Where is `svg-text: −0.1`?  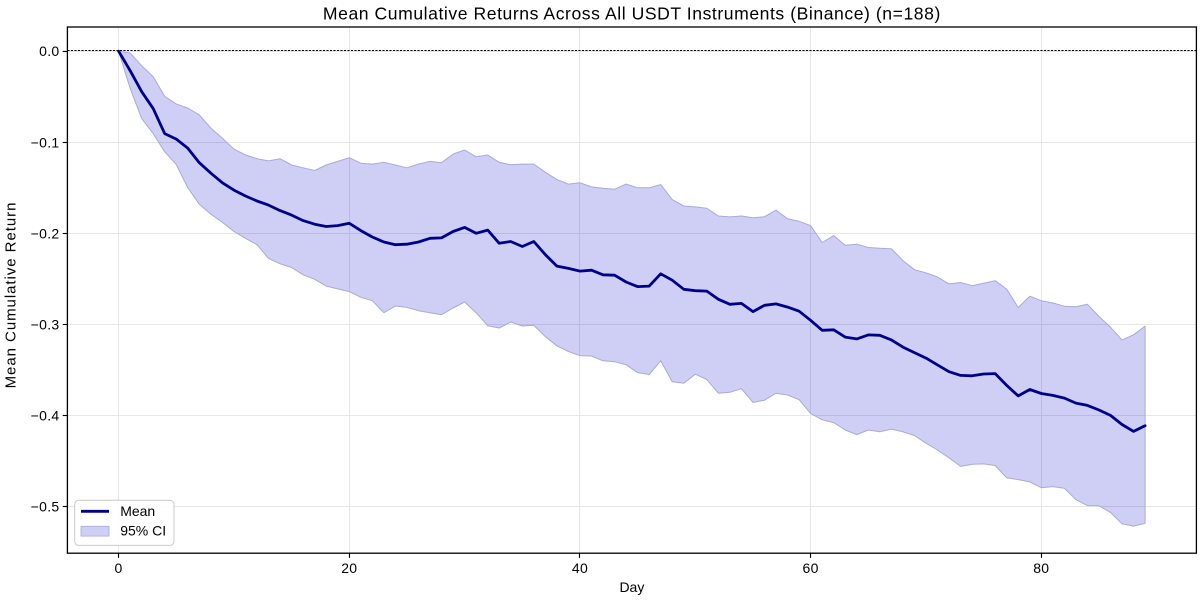 svg-text: −0.1 is located at coordinates (45, 142).